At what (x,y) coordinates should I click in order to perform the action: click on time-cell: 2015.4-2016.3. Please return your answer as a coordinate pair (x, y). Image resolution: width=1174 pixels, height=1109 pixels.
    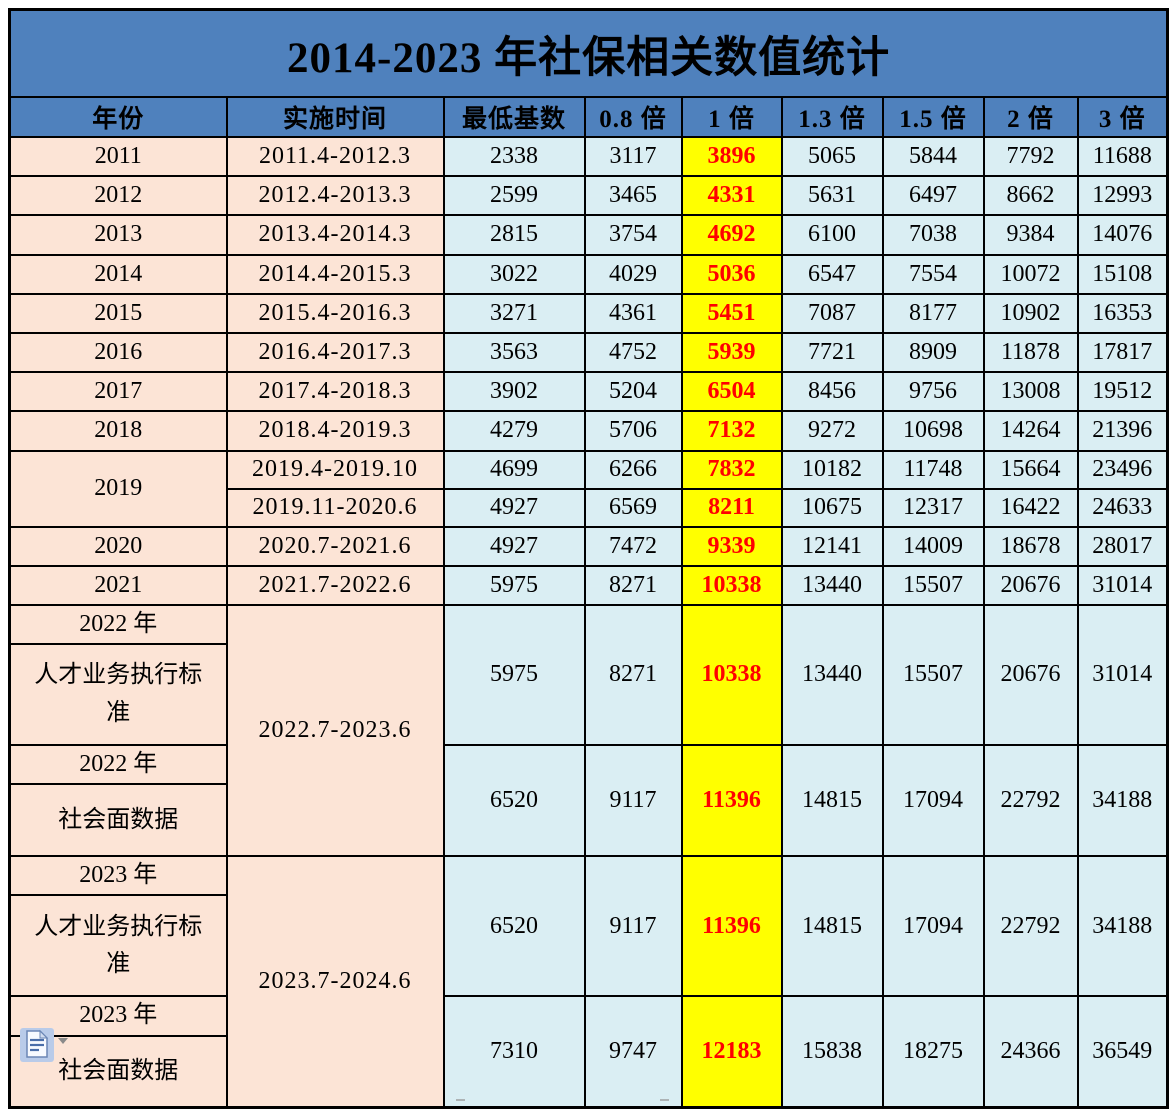
    Looking at the image, I should click on (335, 313).